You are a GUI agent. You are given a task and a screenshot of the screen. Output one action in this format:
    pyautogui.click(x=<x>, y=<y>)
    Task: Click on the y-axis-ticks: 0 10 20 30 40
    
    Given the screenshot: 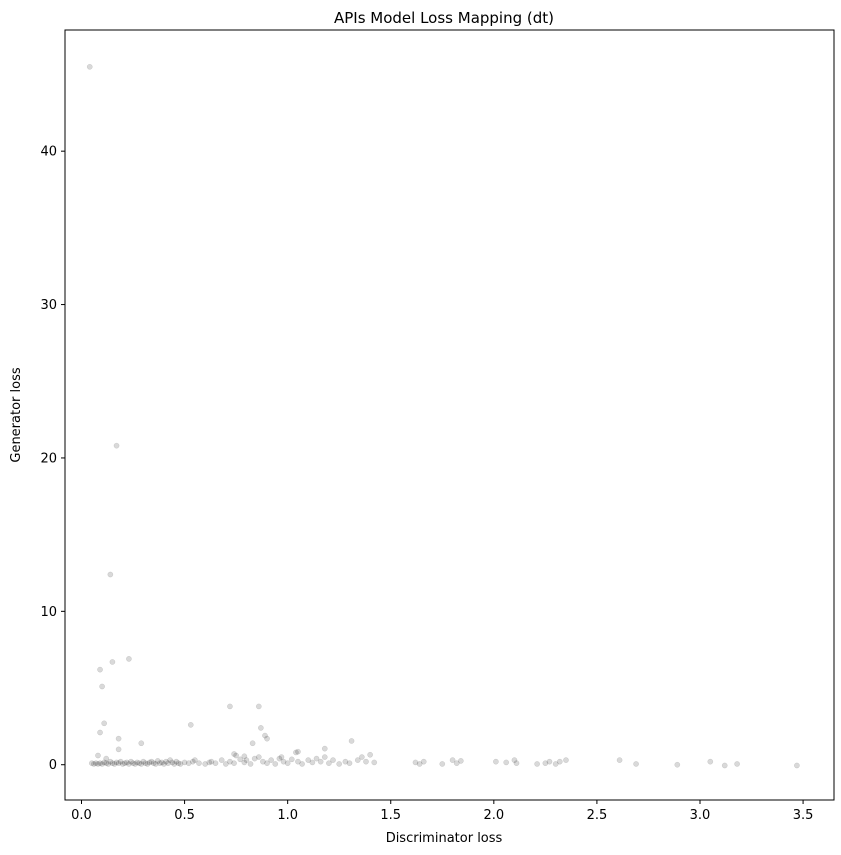 What is the action you would take?
    pyautogui.click(x=52, y=459)
    